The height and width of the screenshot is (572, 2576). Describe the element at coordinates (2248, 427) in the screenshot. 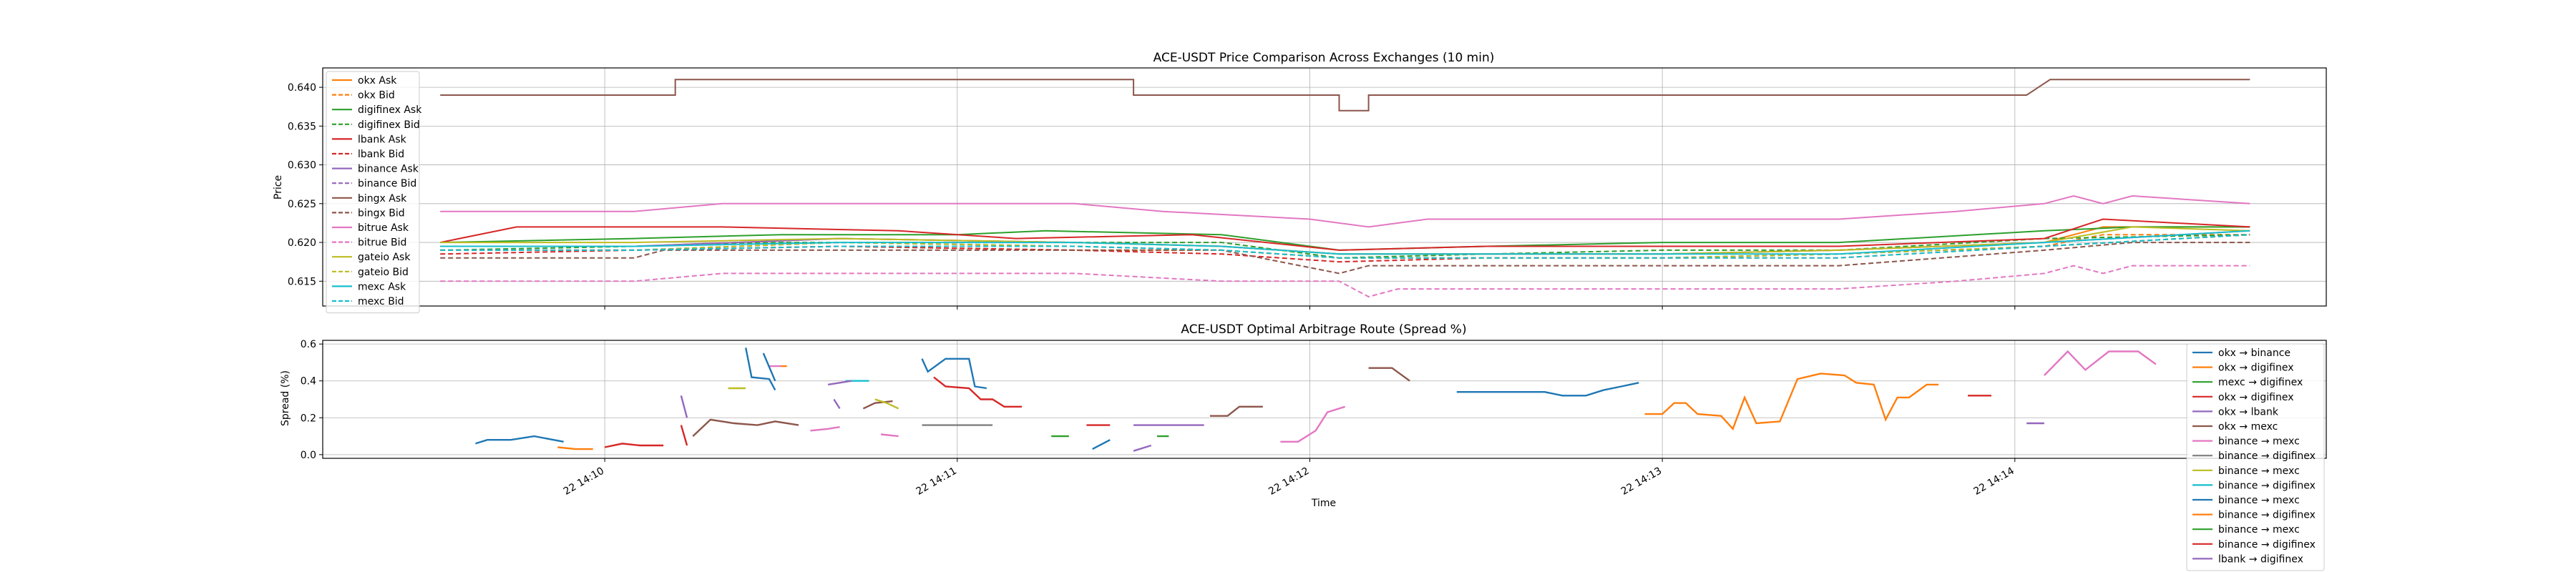

I see `legend-entry: okx → mexc` at that location.